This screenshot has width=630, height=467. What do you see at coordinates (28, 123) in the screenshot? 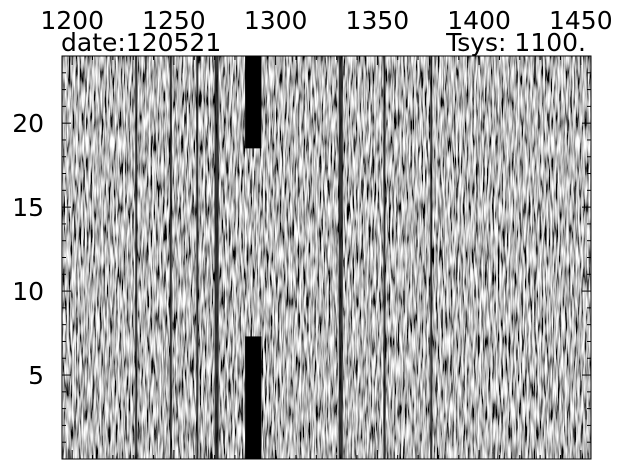
I see `y-tick-label-3: 20` at bounding box center [28, 123].